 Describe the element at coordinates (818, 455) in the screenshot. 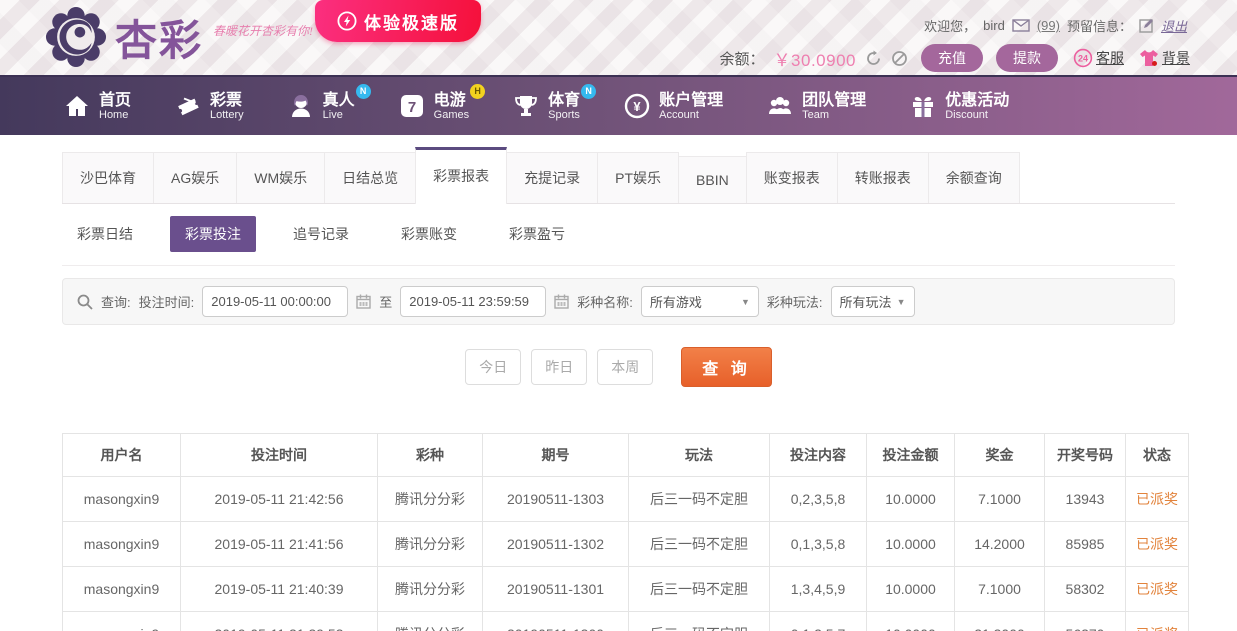

I see `col-bet-content: 投注内容` at that location.